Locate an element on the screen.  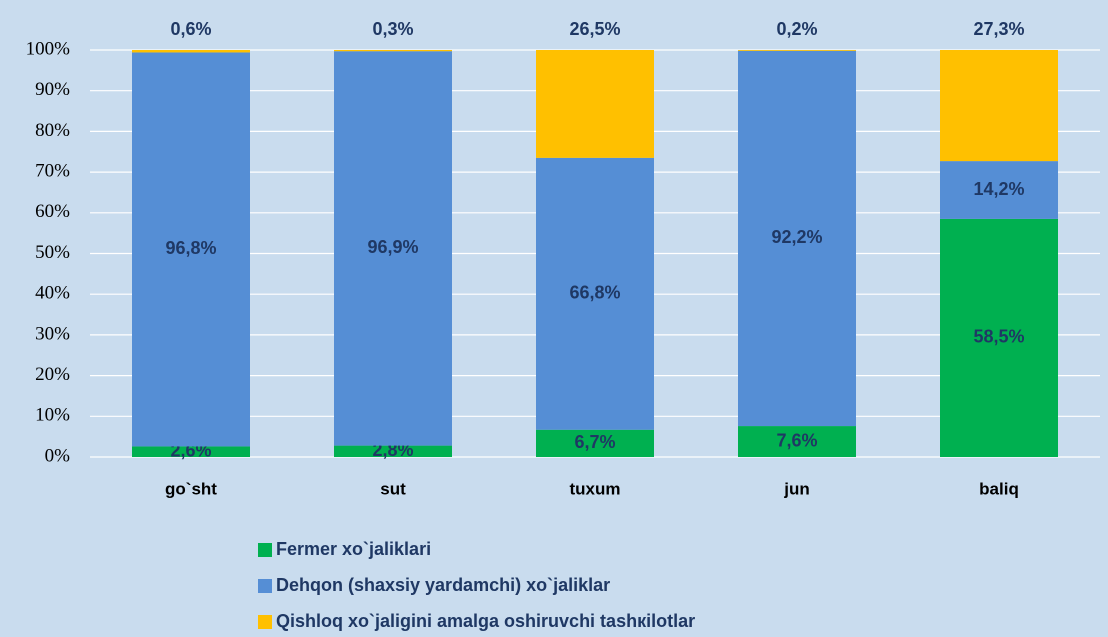
legend-label: Fermer xo`jaliklari is located at coordinates (353, 549).